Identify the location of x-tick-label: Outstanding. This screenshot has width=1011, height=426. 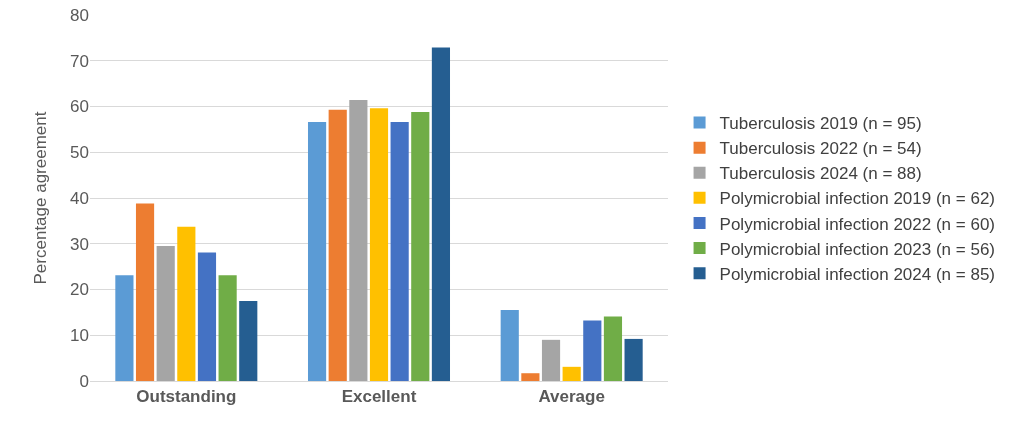
(186, 397).